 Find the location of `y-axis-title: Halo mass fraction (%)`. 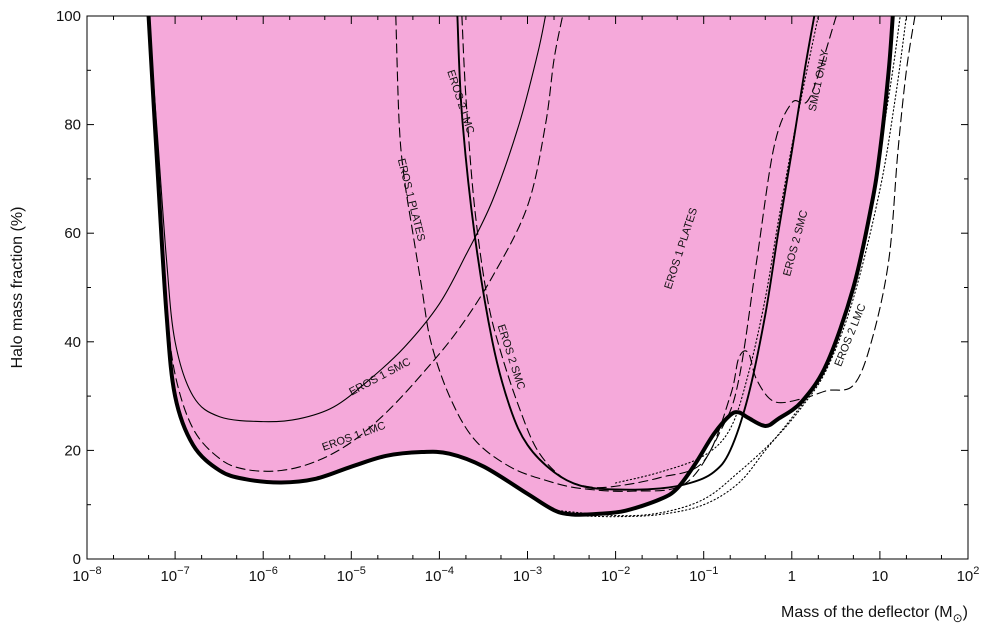

y-axis-title: Halo mass fraction (%) is located at coordinates (17, 288).